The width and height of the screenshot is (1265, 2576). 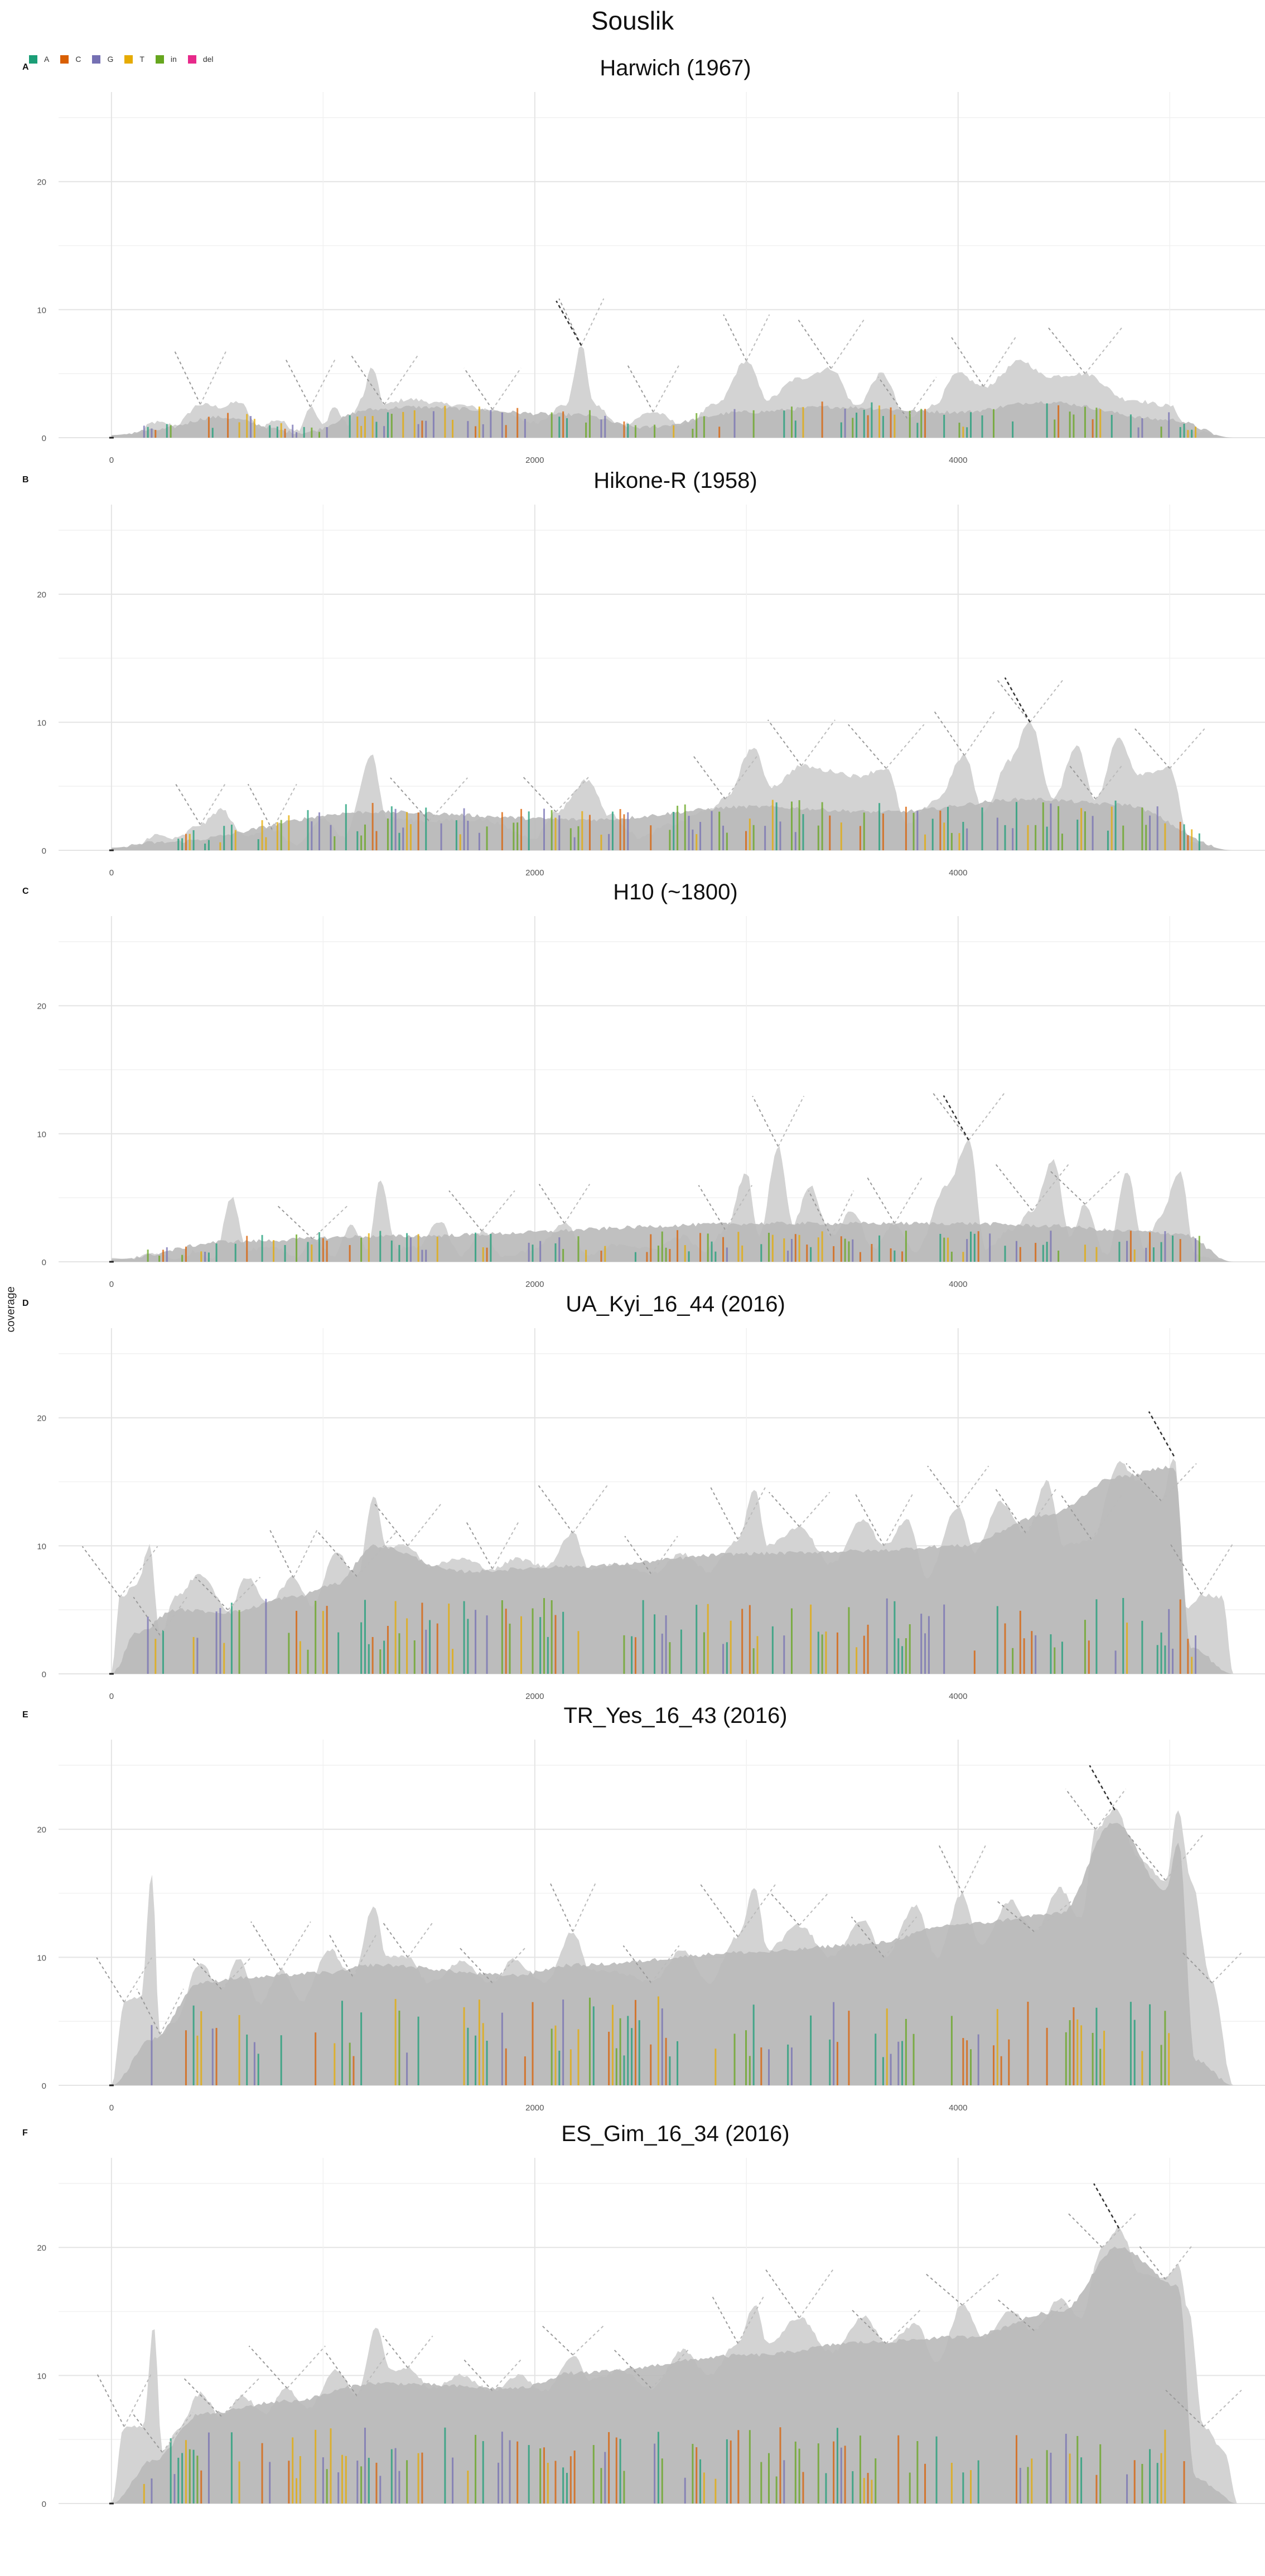 I want to click on panel-title: ES_Gim_16_34 (2016), so click(x=675, y=2134).